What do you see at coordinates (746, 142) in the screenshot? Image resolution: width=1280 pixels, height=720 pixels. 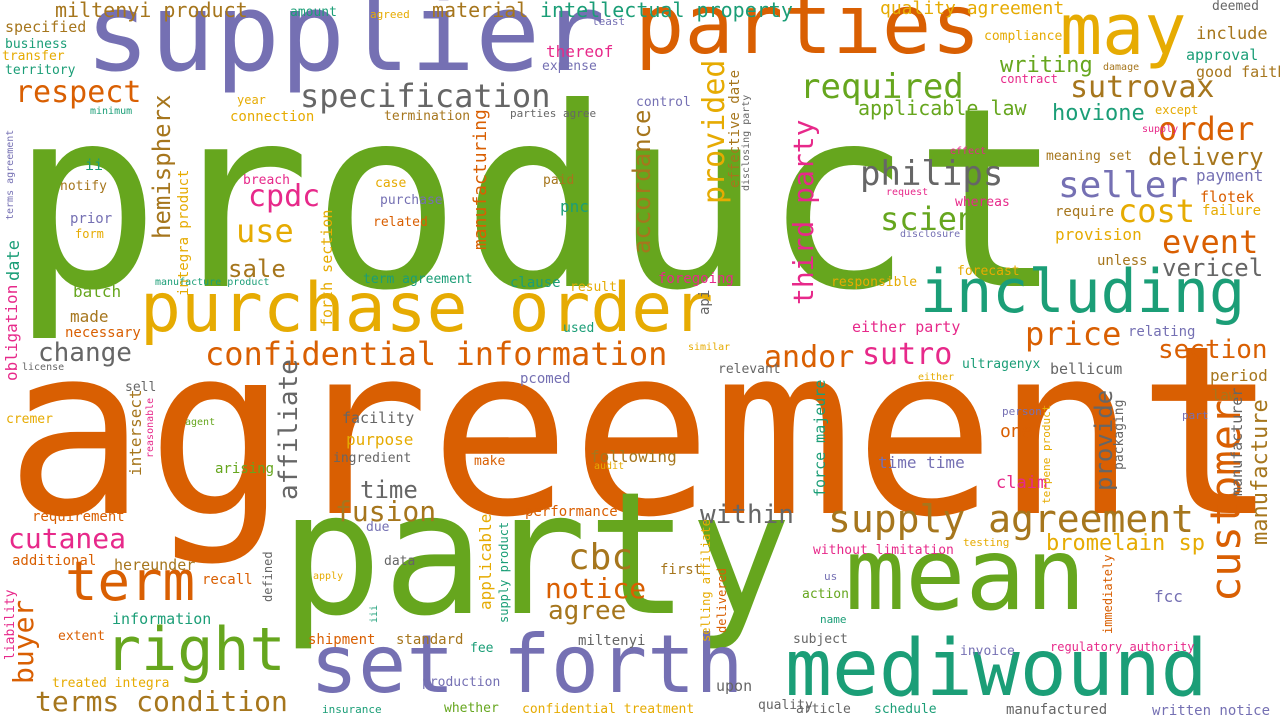 I see `word-disclosing-party: disclosing party` at bounding box center [746, 142].